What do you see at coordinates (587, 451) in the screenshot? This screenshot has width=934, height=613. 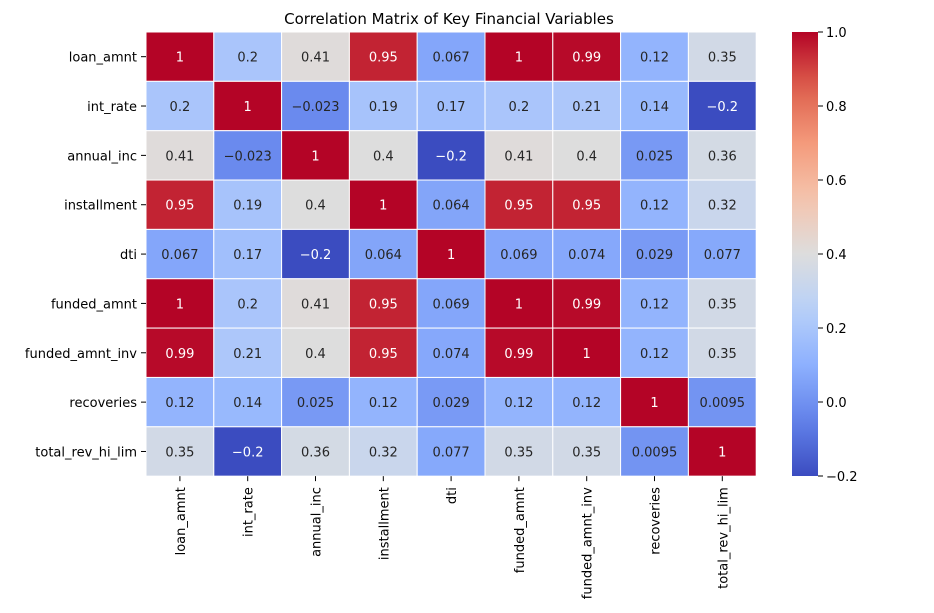 I see `heatmap-cell-total-rev-hi-lim-funded-amnt-inv` at bounding box center [587, 451].